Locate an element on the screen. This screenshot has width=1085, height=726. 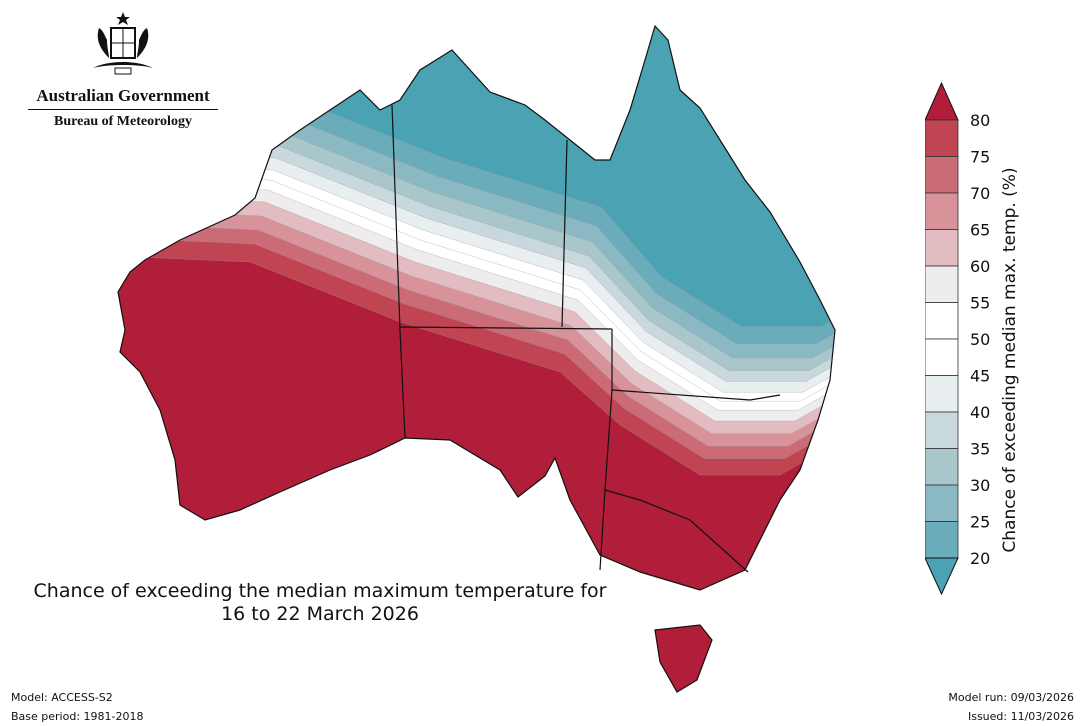
issued-text: Issued: 11/03/2026 is located at coordinates (1020, 716).